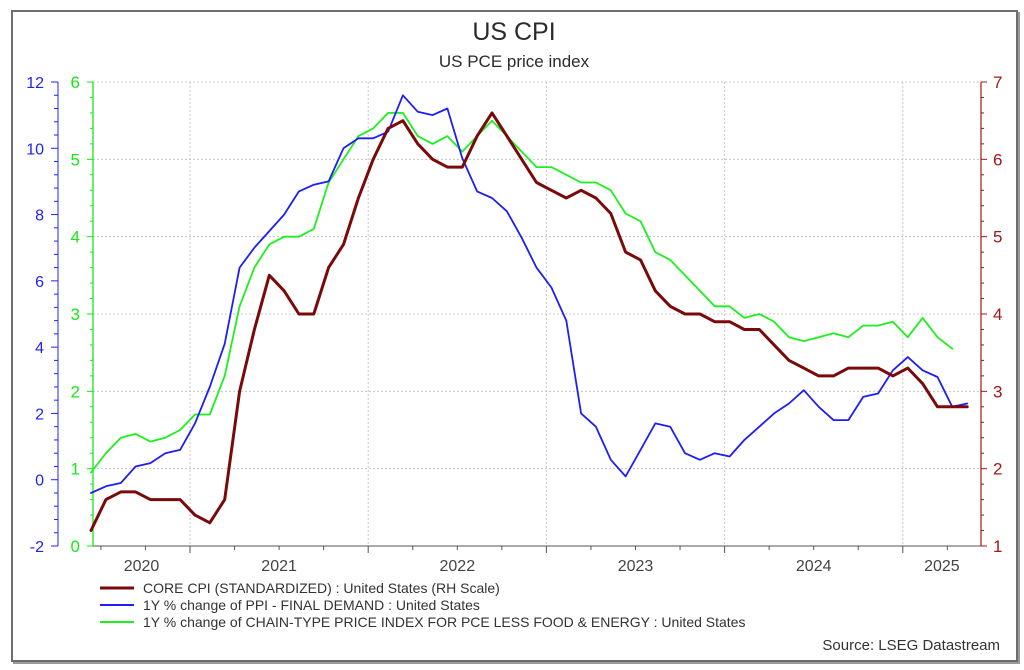  What do you see at coordinates (39, 348) in the screenshot?
I see `blue-tick-label: 4` at bounding box center [39, 348].